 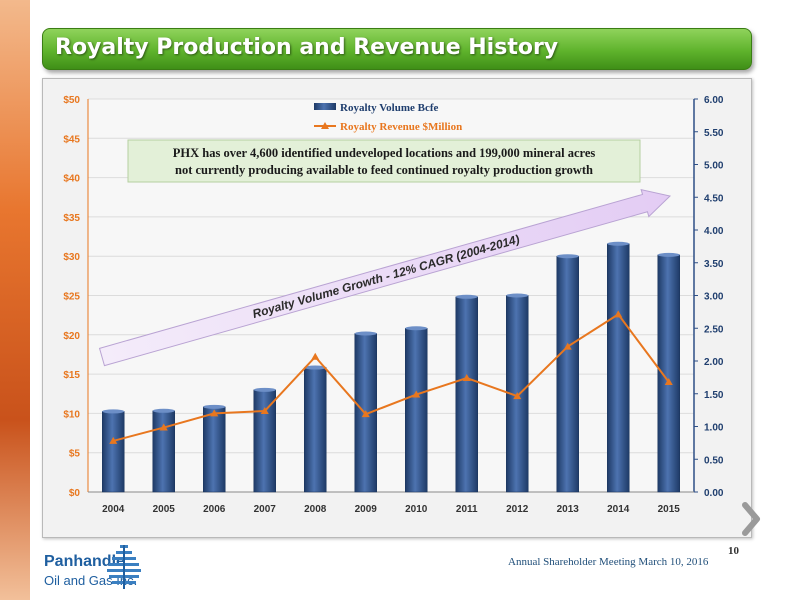 What do you see at coordinates (714, 100) in the screenshot?
I see `right-axis-tick-label: 6.00` at bounding box center [714, 100].